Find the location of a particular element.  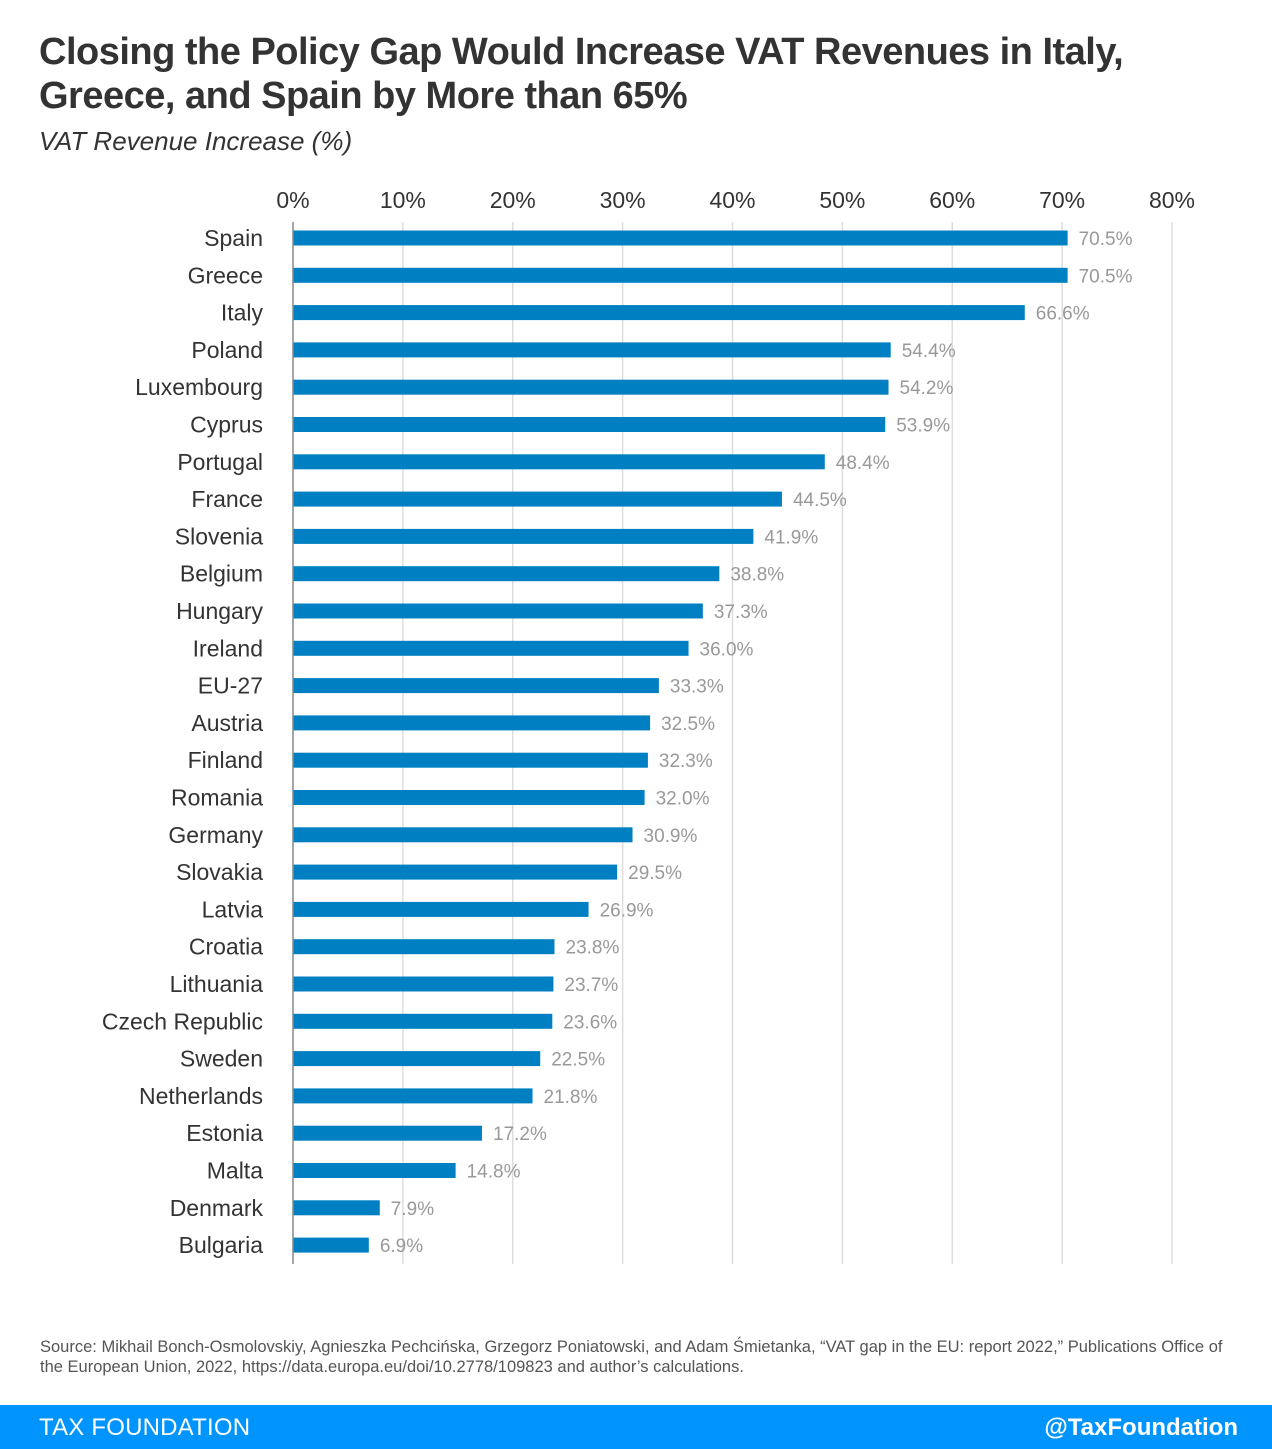

category-label: France is located at coordinates (227, 499).